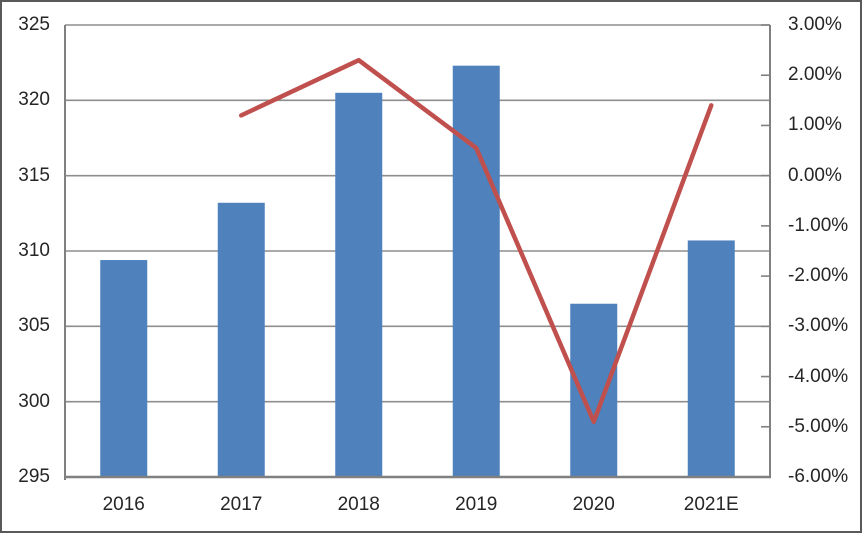 This screenshot has height=533, width=862. What do you see at coordinates (818, 326) in the screenshot?
I see `right-axis-tick-label: -3.00%` at bounding box center [818, 326].